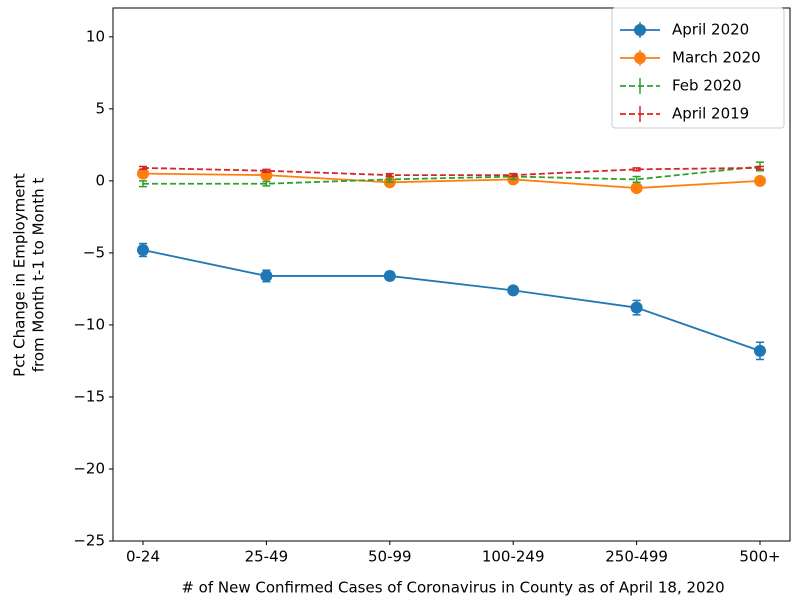 Image resolution: width=799 pixels, height=602 pixels. I want to click on y-axis-label: Pct Change in Employment, so click(20, 275).